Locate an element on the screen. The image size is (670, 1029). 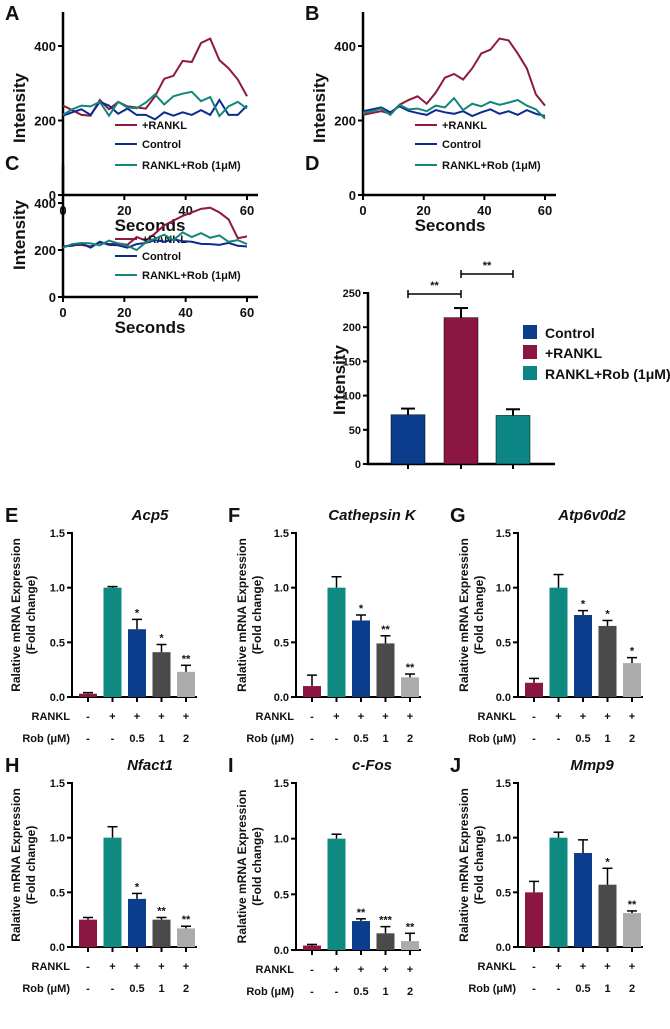
x-tick-label: 40 is located at coordinates (185, 312).